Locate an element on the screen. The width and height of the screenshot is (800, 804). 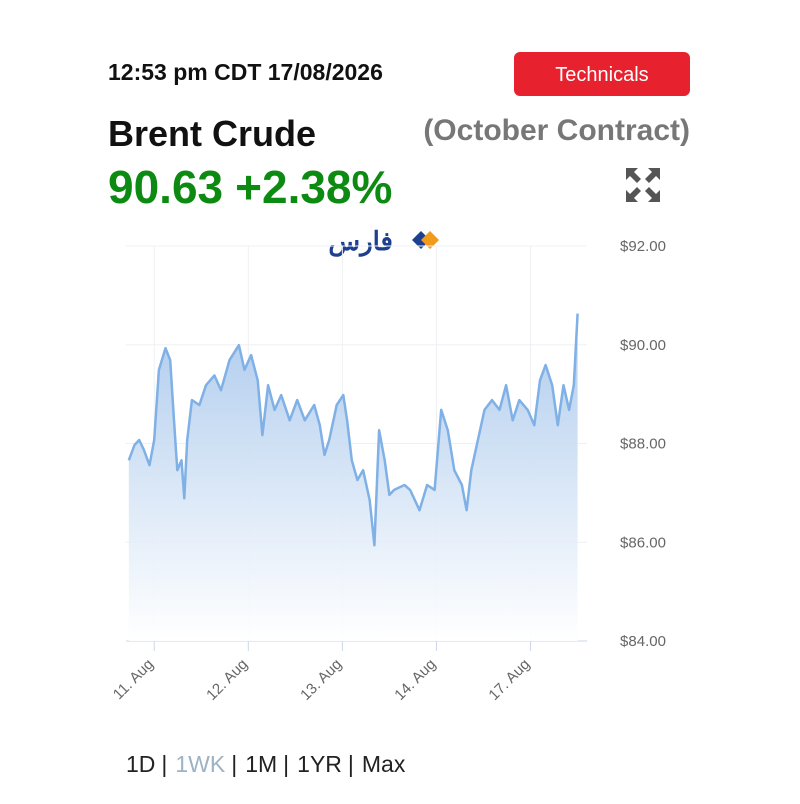
range-selector: 1D | 1WK | 1M | 1YR | Max is located at coordinates (266, 764).